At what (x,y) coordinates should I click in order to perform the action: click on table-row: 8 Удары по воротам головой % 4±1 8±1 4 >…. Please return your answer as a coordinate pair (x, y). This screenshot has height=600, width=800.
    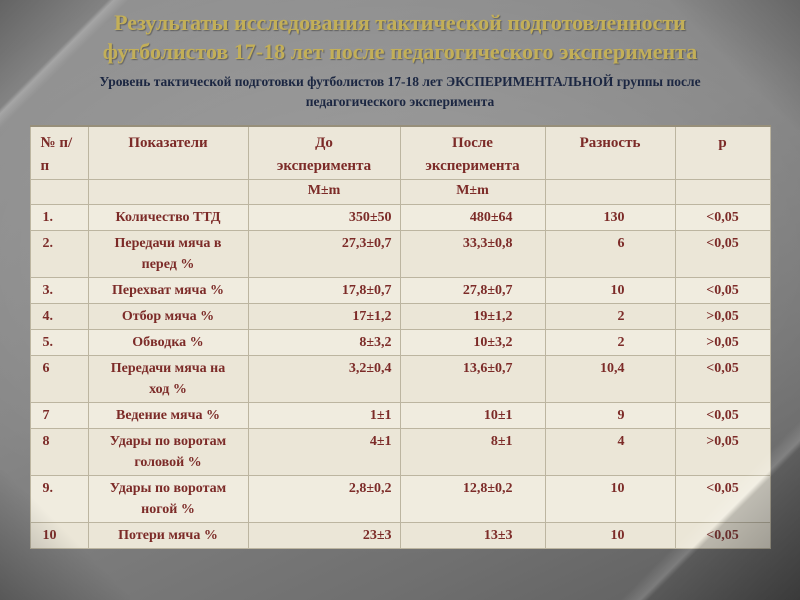
    Looking at the image, I should click on (400, 452).